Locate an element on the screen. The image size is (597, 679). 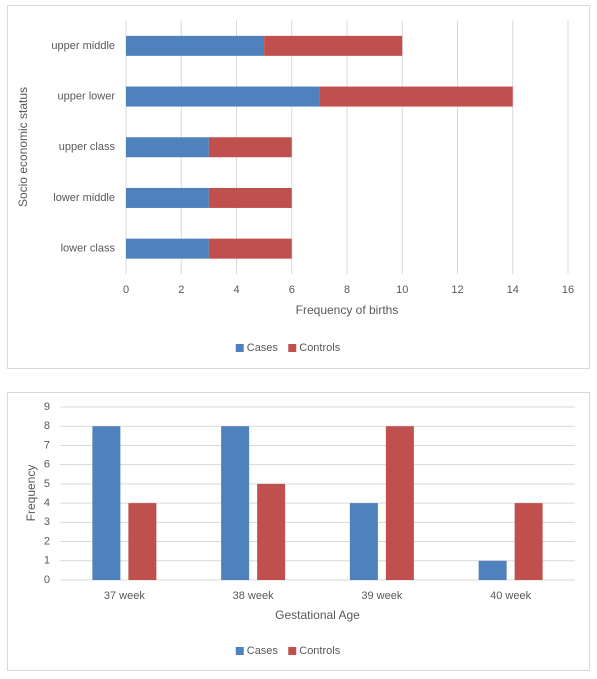
y-tick-label: 3 is located at coordinates (47, 522).